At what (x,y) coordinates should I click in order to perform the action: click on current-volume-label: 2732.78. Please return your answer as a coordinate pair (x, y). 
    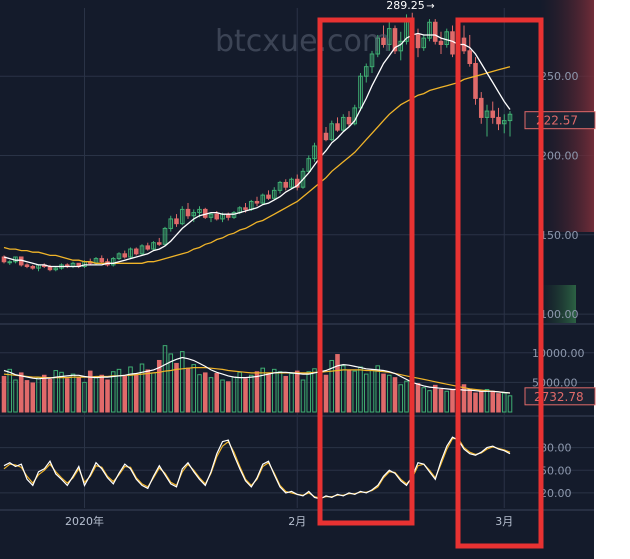
    Looking at the image, I should click on (559, 397).